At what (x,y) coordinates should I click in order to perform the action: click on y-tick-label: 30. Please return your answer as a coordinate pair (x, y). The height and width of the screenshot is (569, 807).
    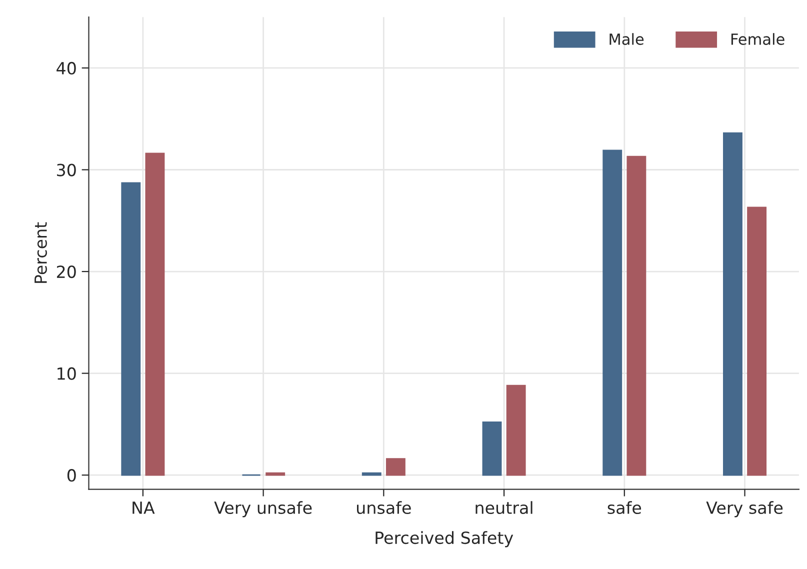
    Looking at the image, I should click on (66, 170).